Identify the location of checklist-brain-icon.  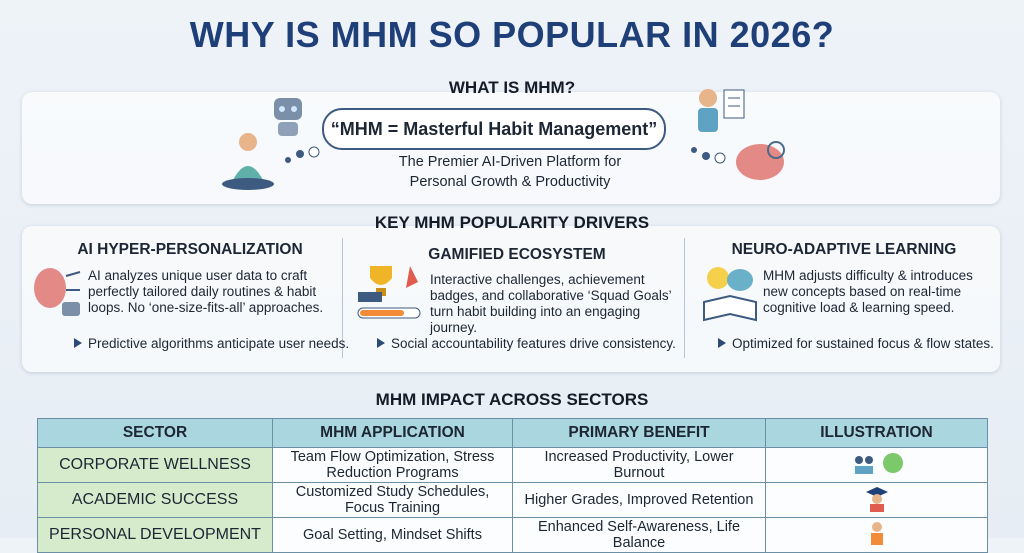
(738, 134).